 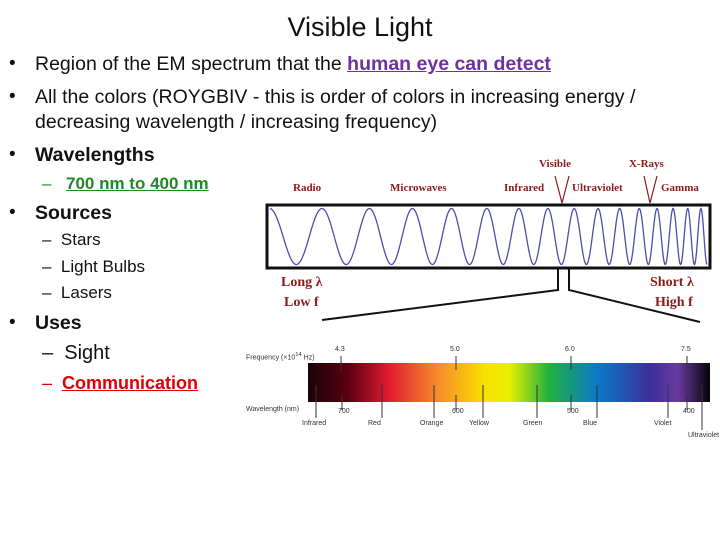 I want to click on source-light-bulbs: Light Bulbs, so click(x=103, y=266).